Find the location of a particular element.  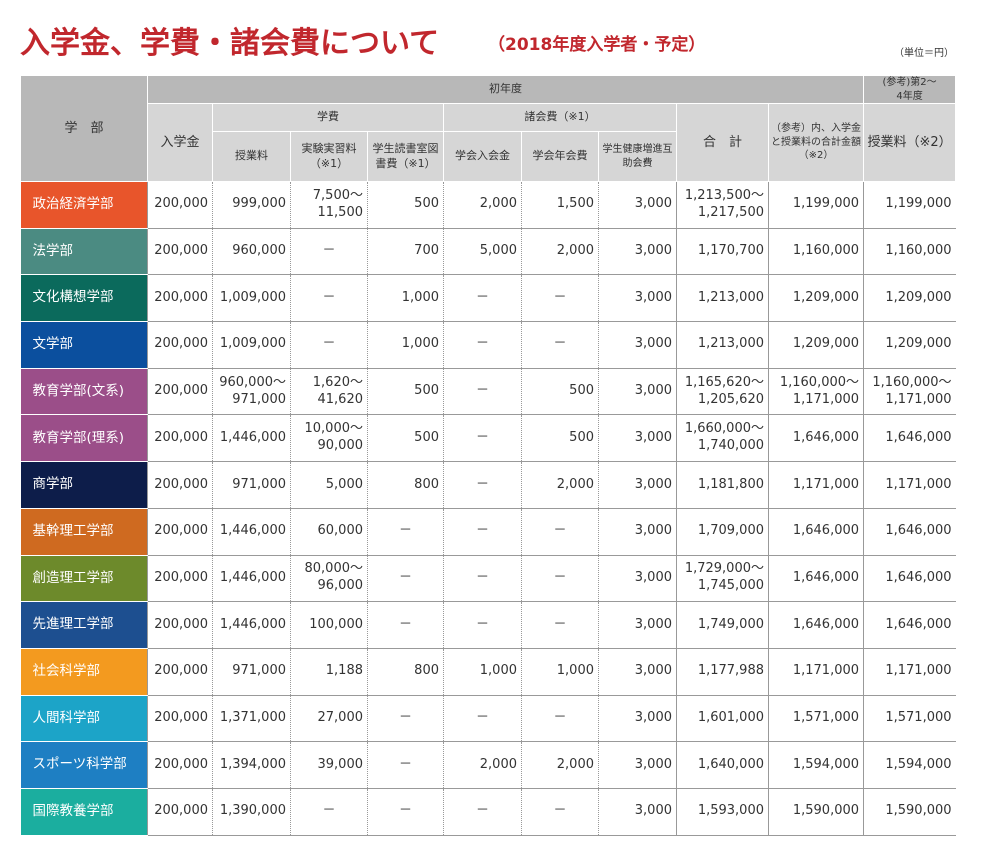

faculty-cell: 法学部 is located at coordinates (84, 252).